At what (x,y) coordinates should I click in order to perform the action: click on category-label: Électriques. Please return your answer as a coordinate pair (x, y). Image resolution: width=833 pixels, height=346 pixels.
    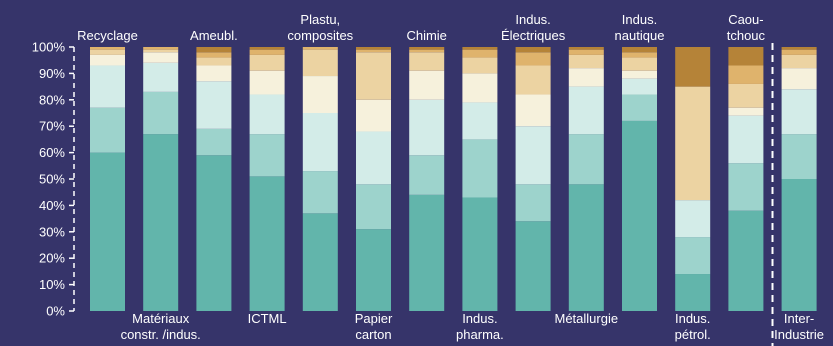
    Looking at the image, I should click on (533, 35).